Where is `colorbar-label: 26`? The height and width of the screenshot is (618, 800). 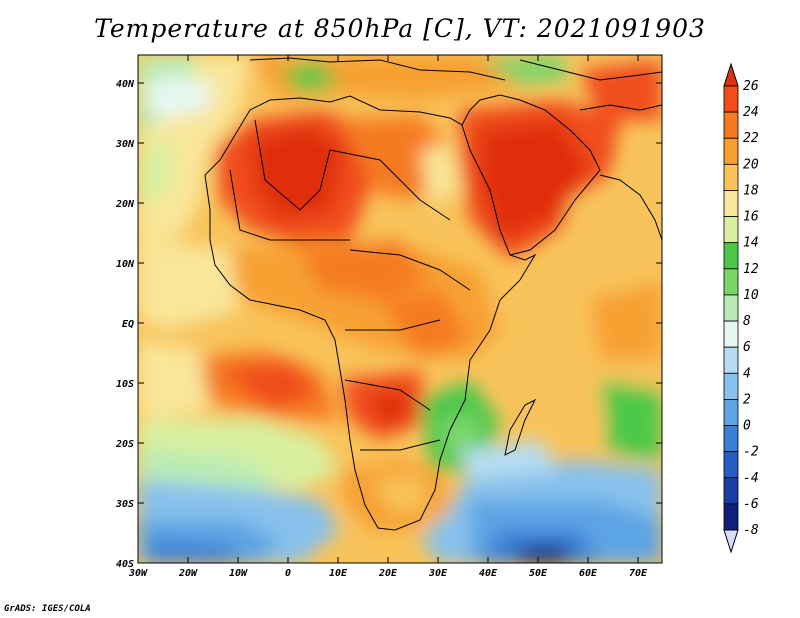 colorbar-label: 26 is located at coordinates (751, 86).